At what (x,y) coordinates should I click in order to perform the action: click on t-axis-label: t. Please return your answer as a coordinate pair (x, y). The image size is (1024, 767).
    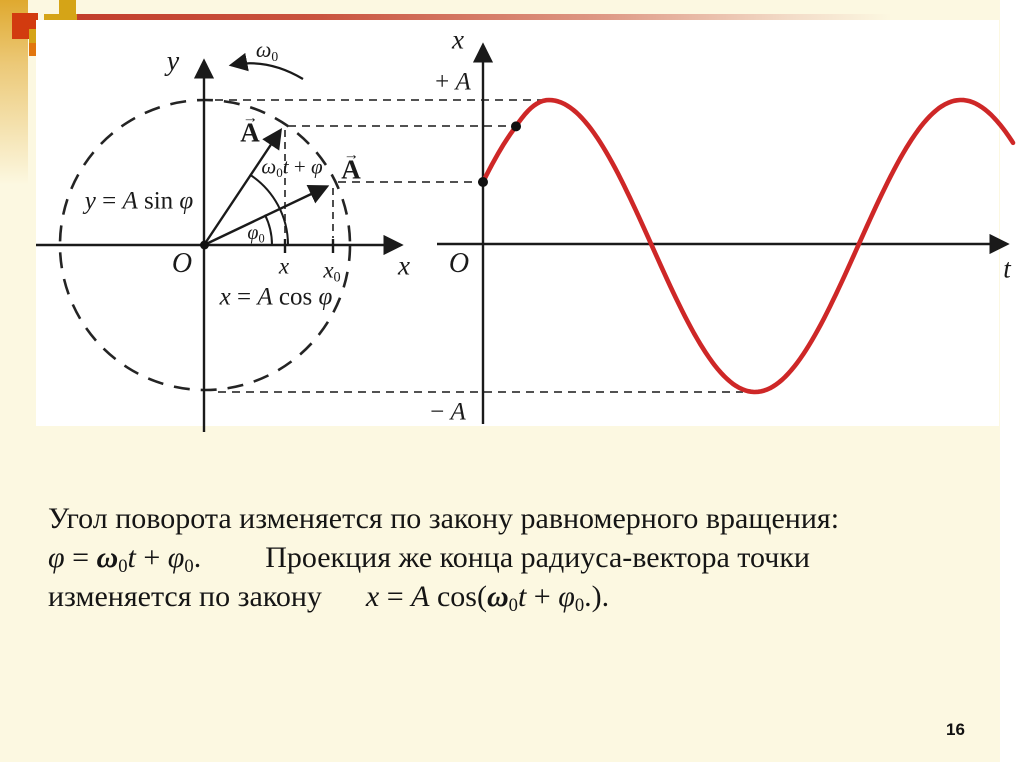
    Looking at the image, I should click on (1007, 268).